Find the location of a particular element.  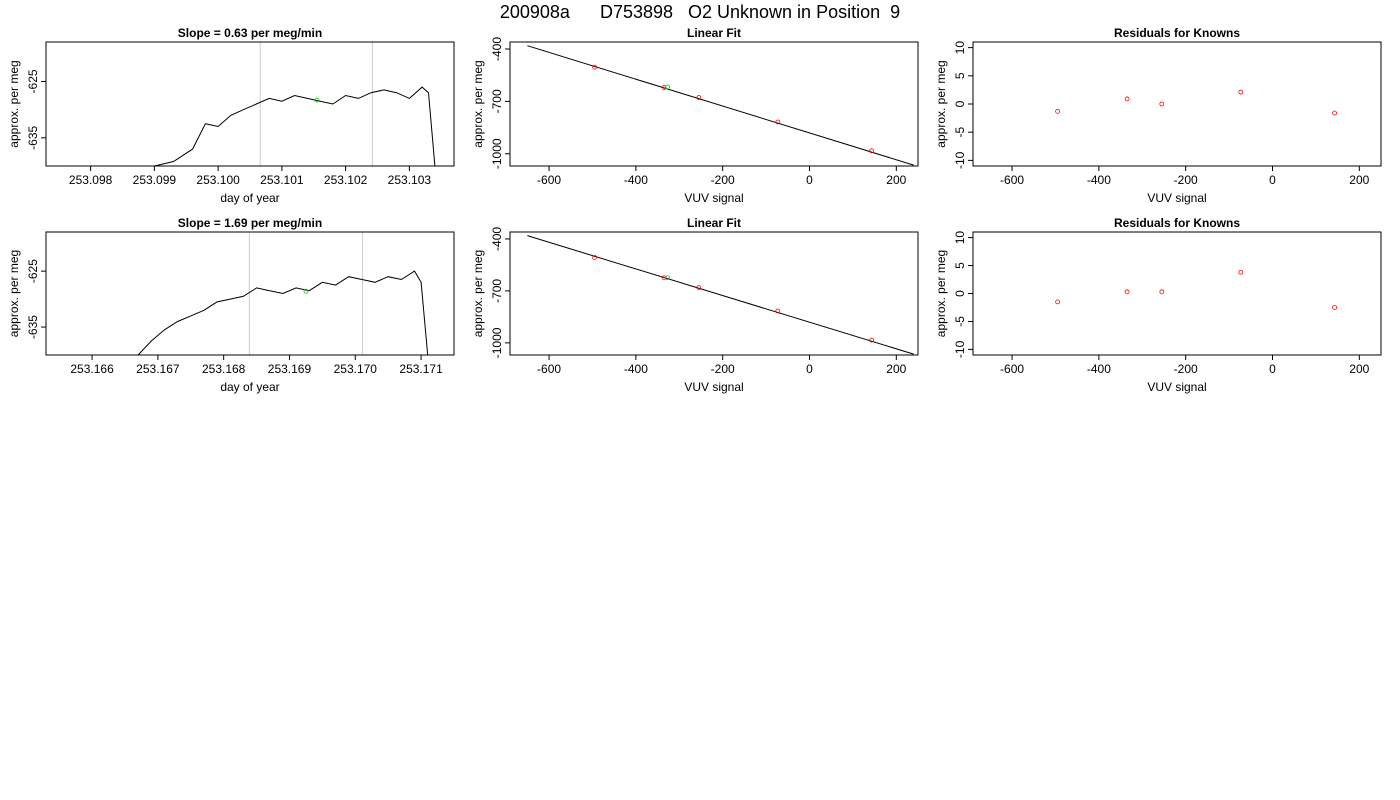

x-tick-label: 253.170 is located at coordinates (356, 369).